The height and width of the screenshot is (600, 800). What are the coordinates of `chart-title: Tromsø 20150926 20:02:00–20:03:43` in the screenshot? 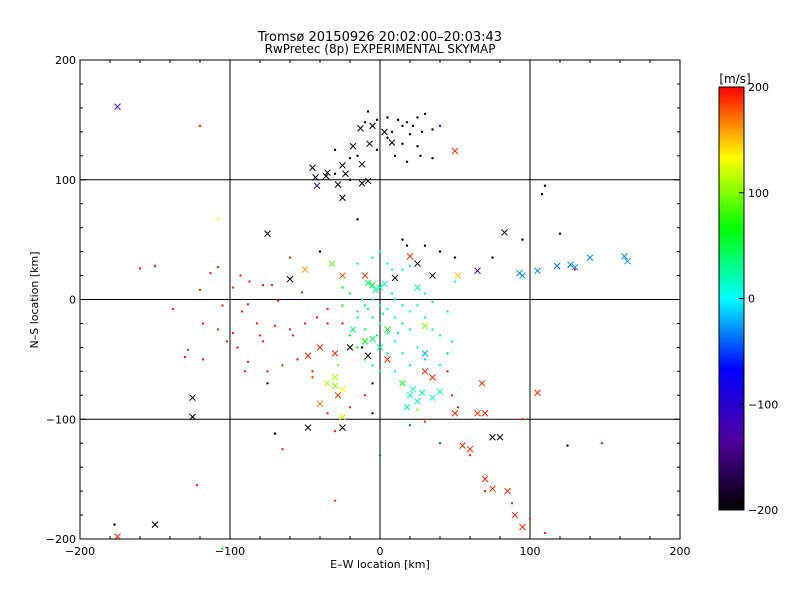 It's located at (379, 37).